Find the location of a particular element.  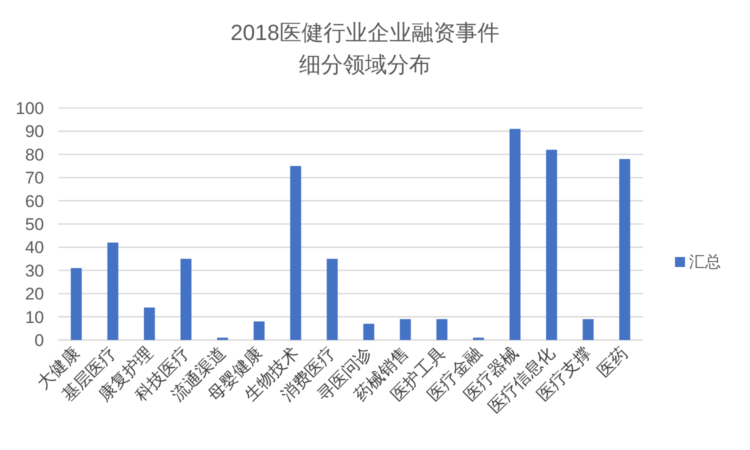

legend-label: 汇总 is located at coordinates (705, 262).